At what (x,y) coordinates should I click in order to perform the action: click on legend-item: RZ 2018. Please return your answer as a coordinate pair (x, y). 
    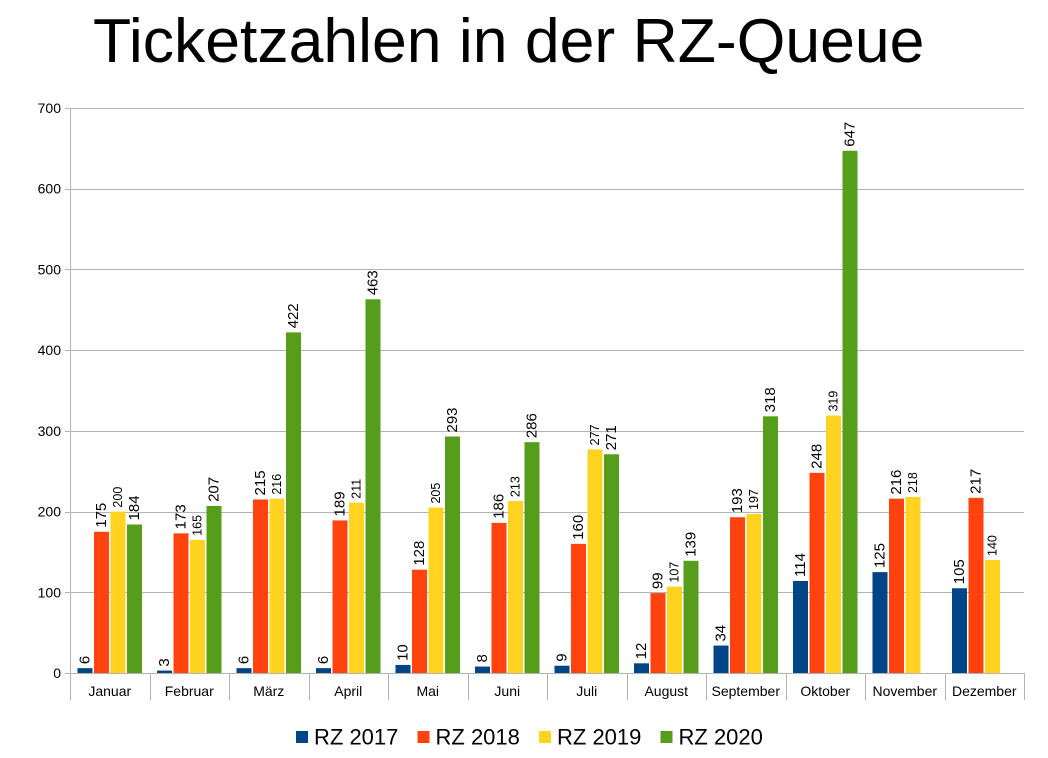
    Looking at the image, I should click on (468, 737).